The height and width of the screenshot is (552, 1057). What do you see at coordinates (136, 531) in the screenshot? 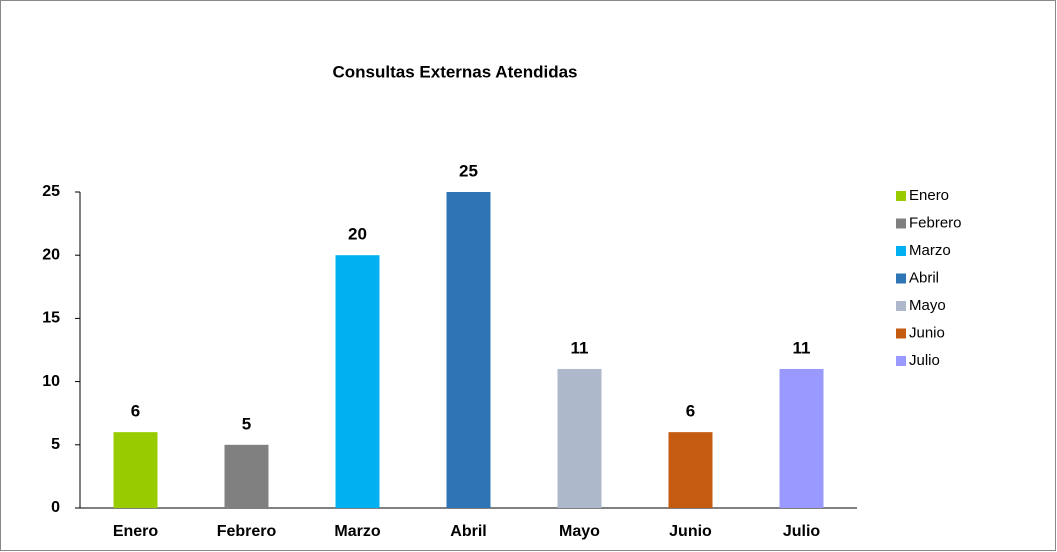
I see `x-tick-label: Enero` at bounding box center [136, 531].